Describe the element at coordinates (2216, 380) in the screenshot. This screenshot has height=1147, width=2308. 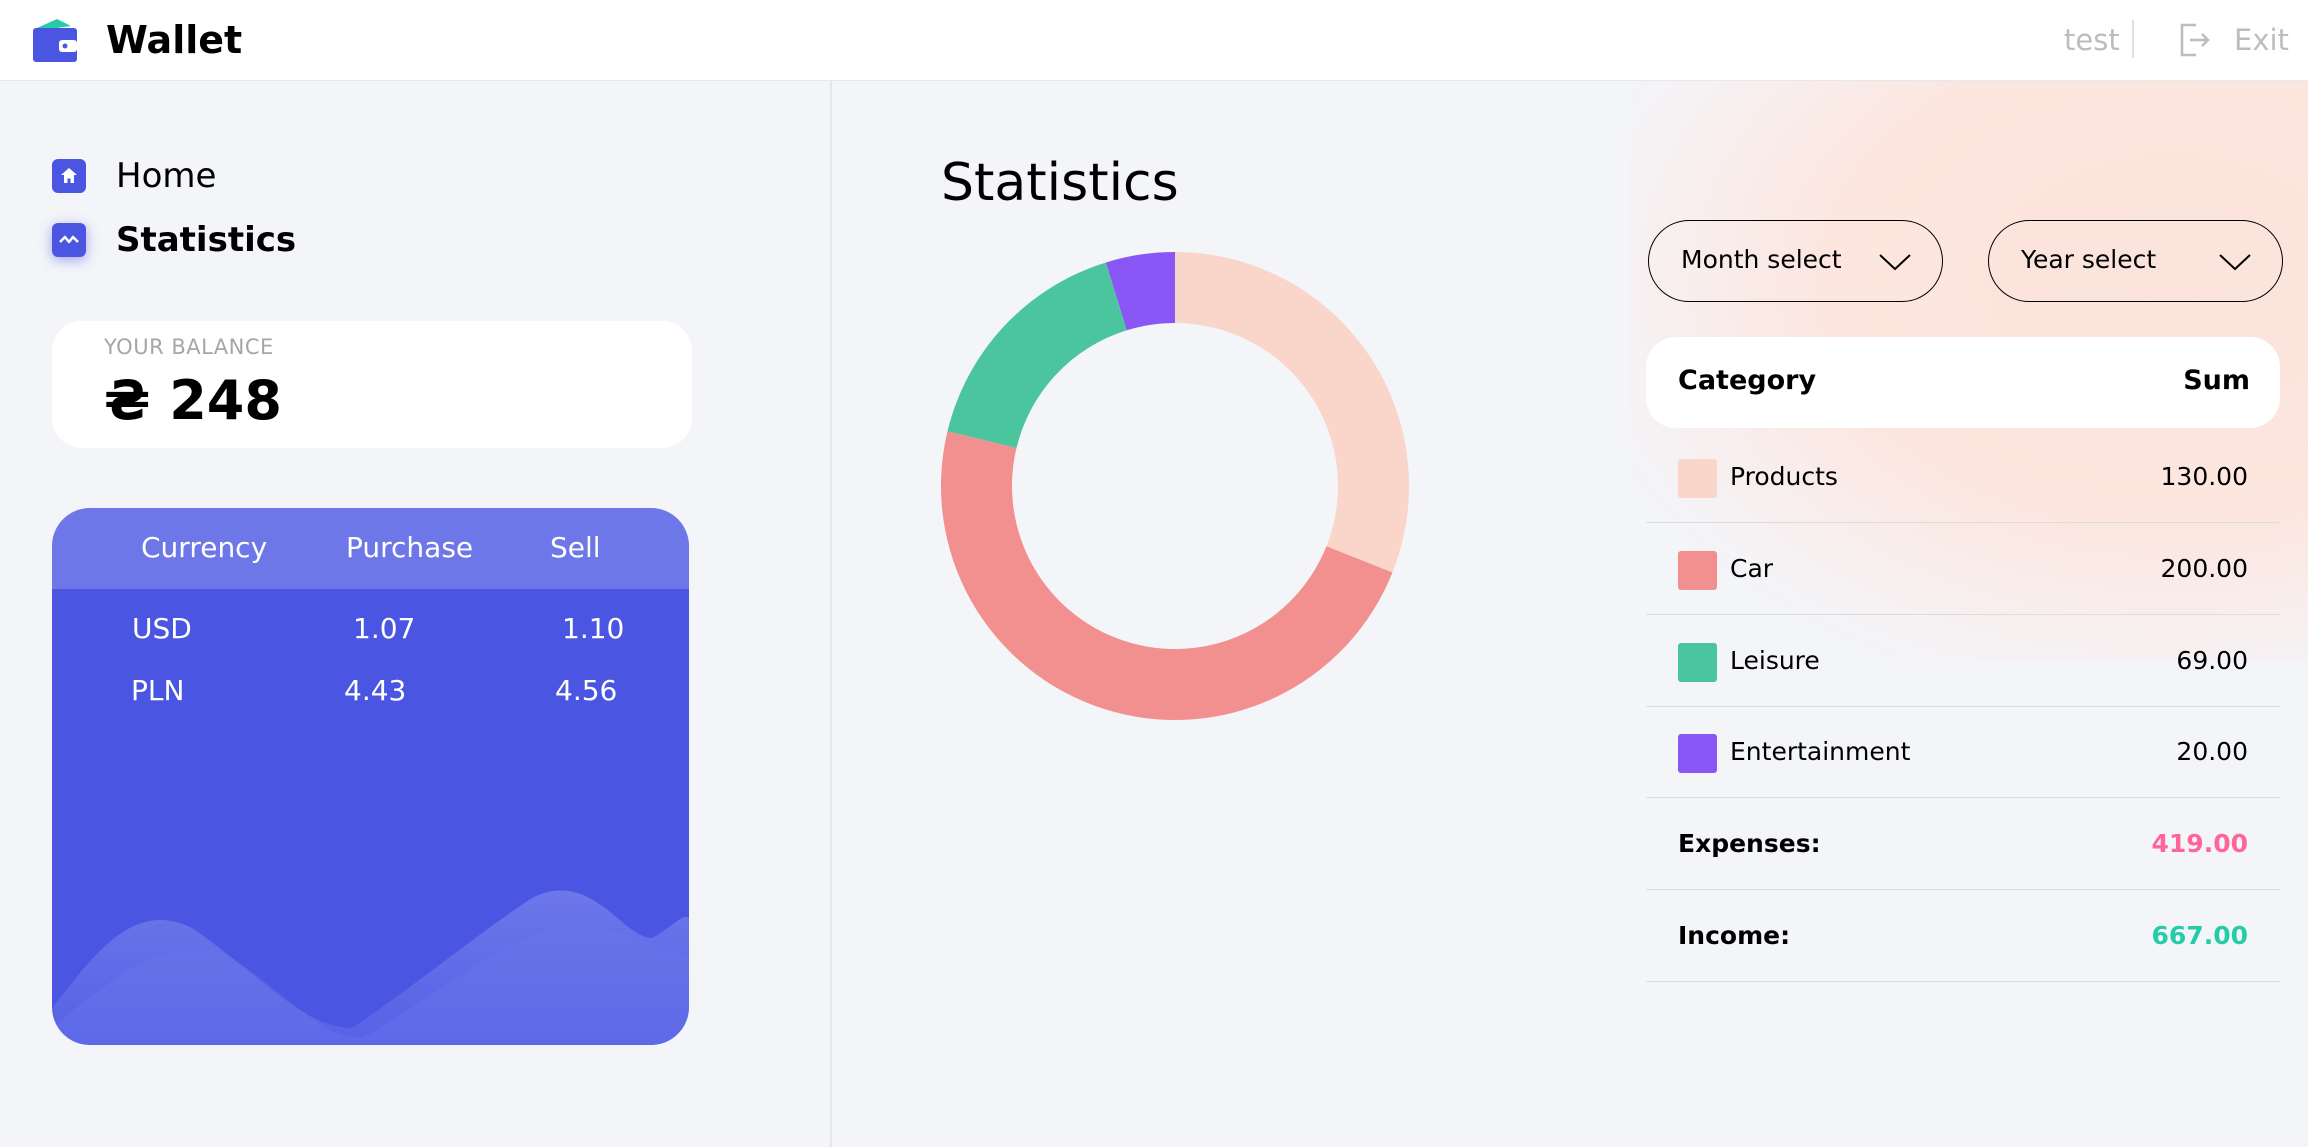
I see `header-sum: Sum` at that location.